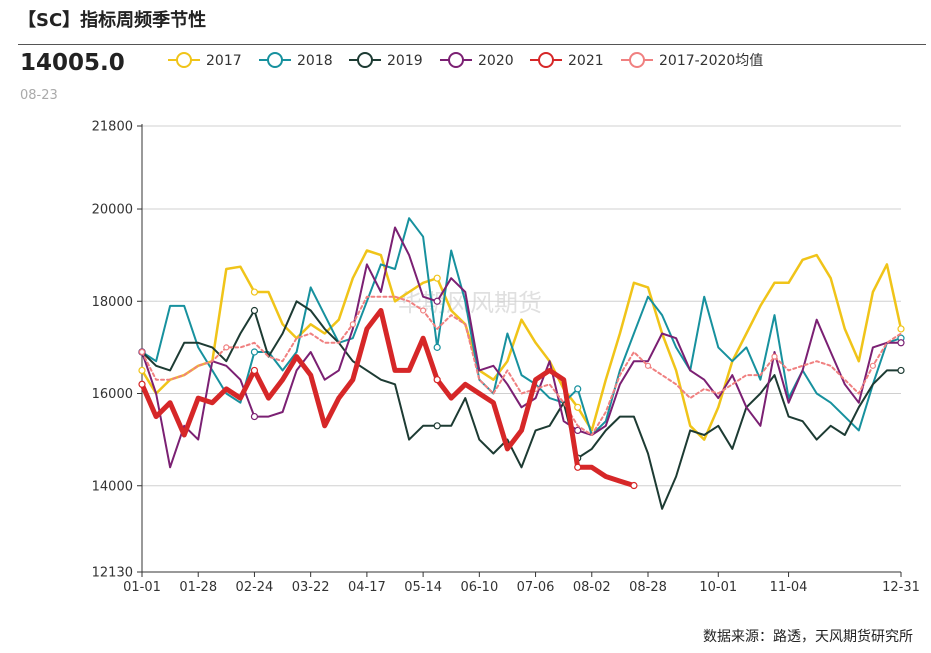 The height and width of the screenshot is (653, 931). I want to click on x-tick-label: 01-28, so click(198, 587).